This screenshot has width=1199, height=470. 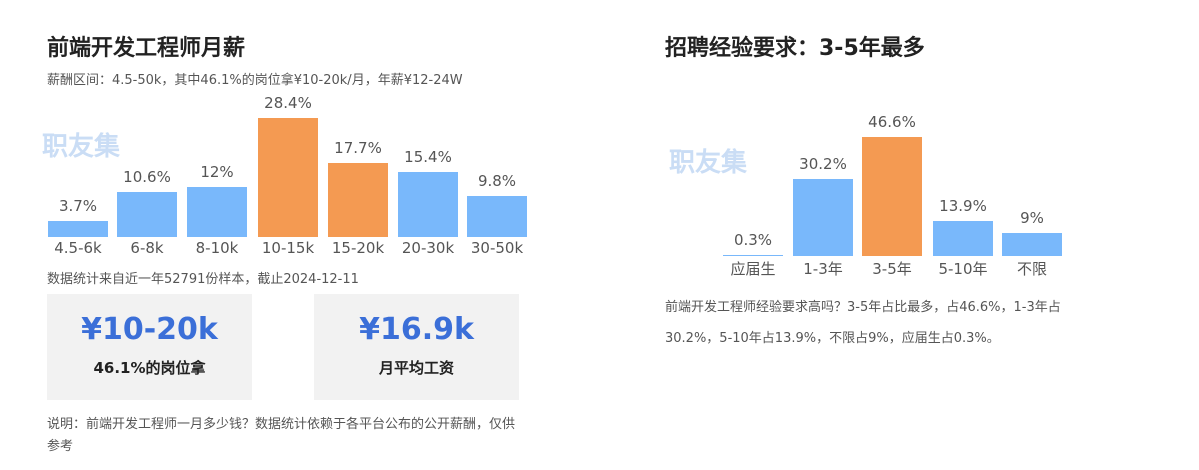 I want to click on category-label: 应届生, so click(x=753, y=269).